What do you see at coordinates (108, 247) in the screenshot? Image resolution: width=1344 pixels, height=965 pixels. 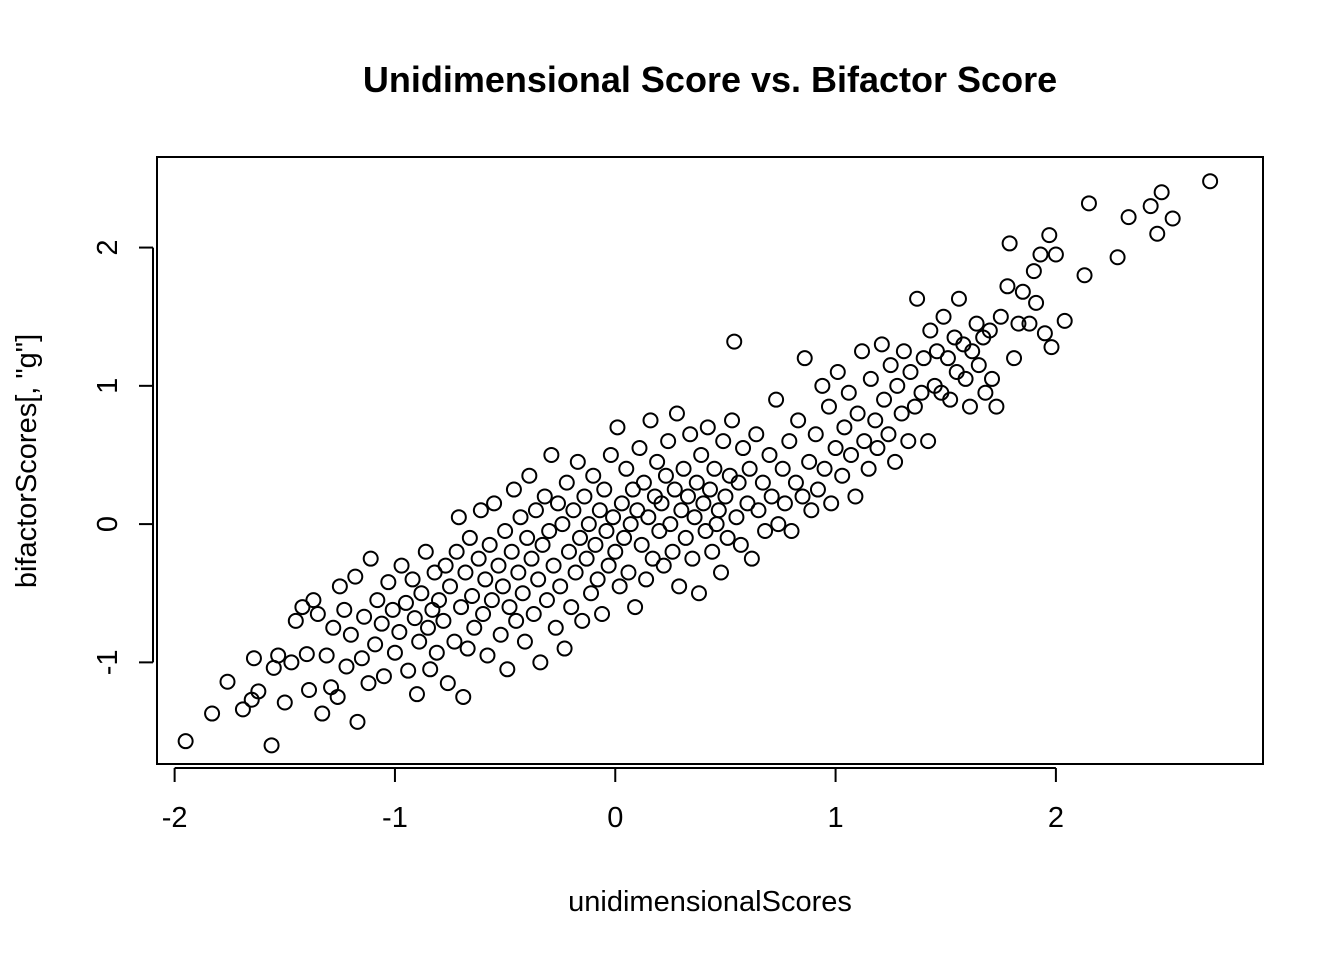 I see `y-tick-label: 2` at bounding box center [108, 247].